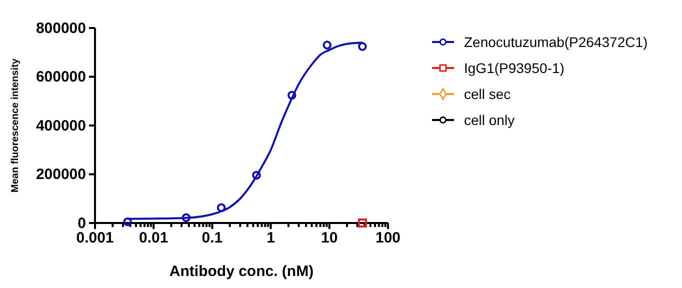  What do you see at coordinates (61, 175) in the screenshot?
I see `y-tick-label: 200000` at bounding box center [61, 175].